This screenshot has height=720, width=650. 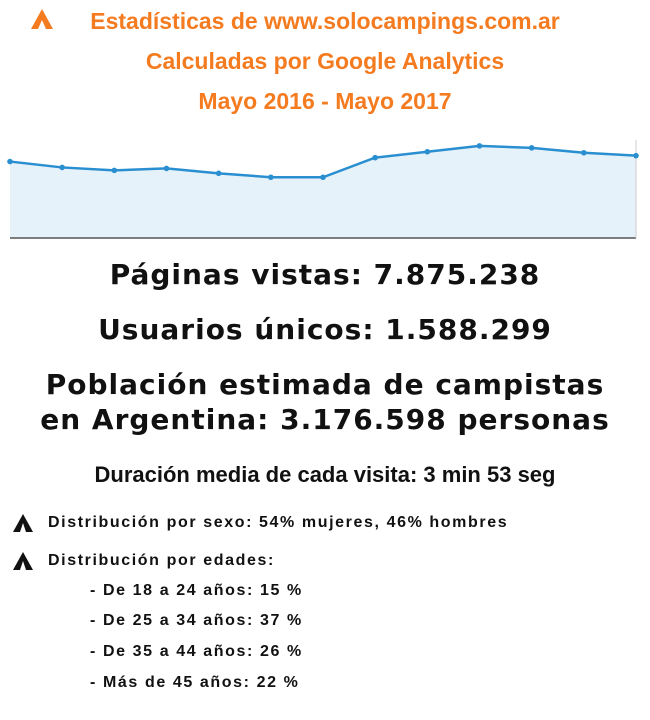 What do you see at coordinates (196, 590) in the screenshot?
I see `age-item: - De 18 a 24 años: 15 %` at bounding box center [196, 590].